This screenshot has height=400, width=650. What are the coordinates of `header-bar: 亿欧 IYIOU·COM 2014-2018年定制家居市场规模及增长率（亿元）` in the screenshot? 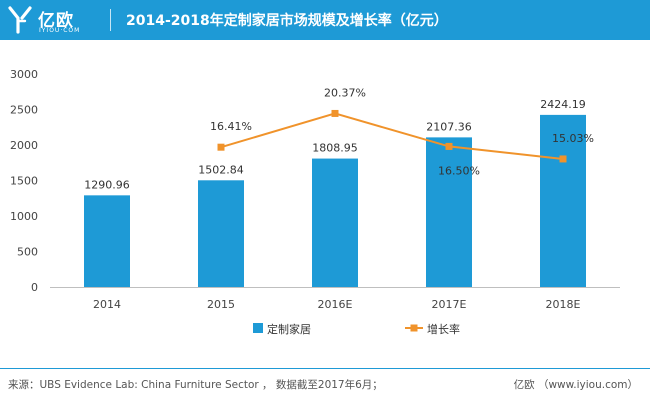 It's located at (325, 20).